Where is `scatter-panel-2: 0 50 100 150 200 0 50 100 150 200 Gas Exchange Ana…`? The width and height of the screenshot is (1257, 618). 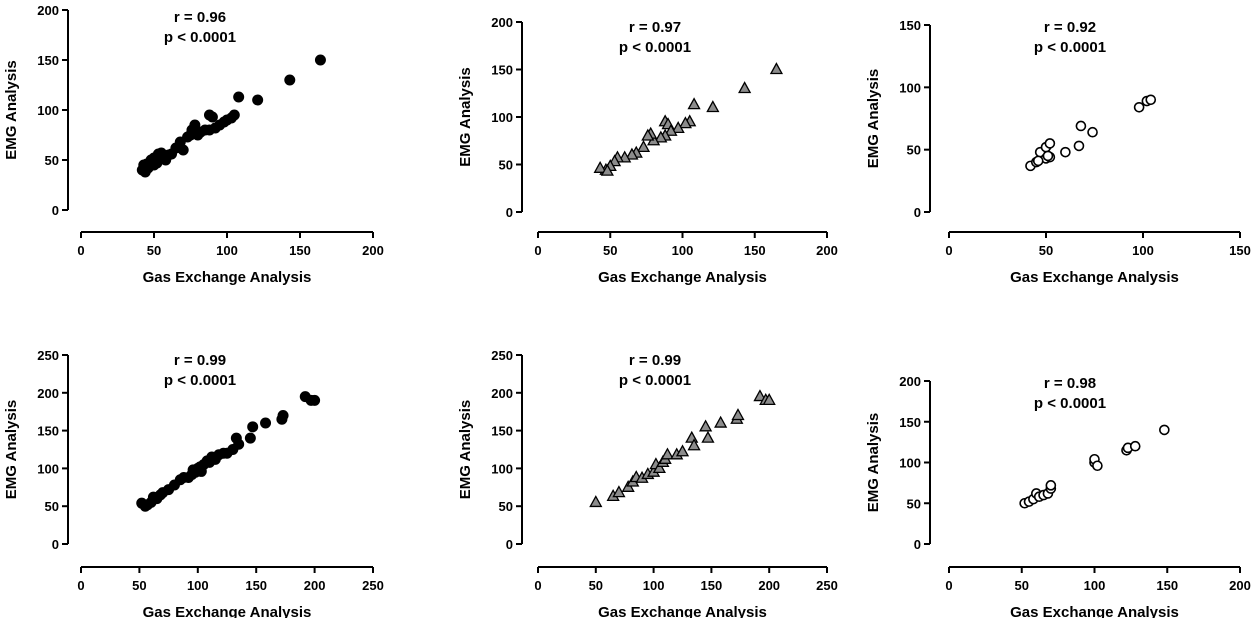 scatter-panel-2: 0 50 100 150 200 0 50 100 150 200 Gas Exchange Ana… is located at coordinates (647, 150).